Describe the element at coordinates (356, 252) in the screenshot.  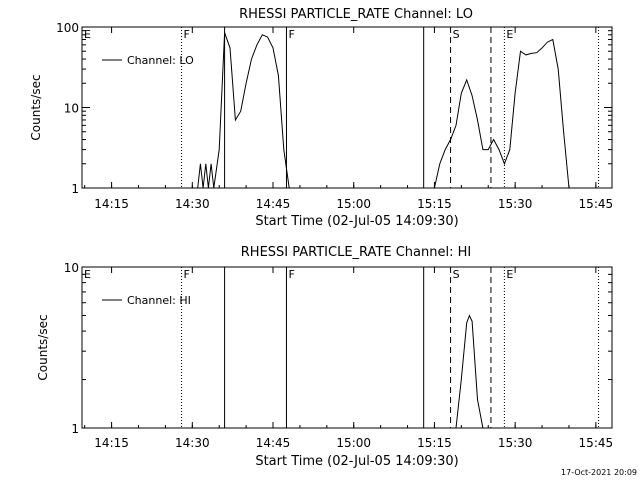
I see `chart-title: RHESSI PARTICLE_RATE Channel: HI` at that location.